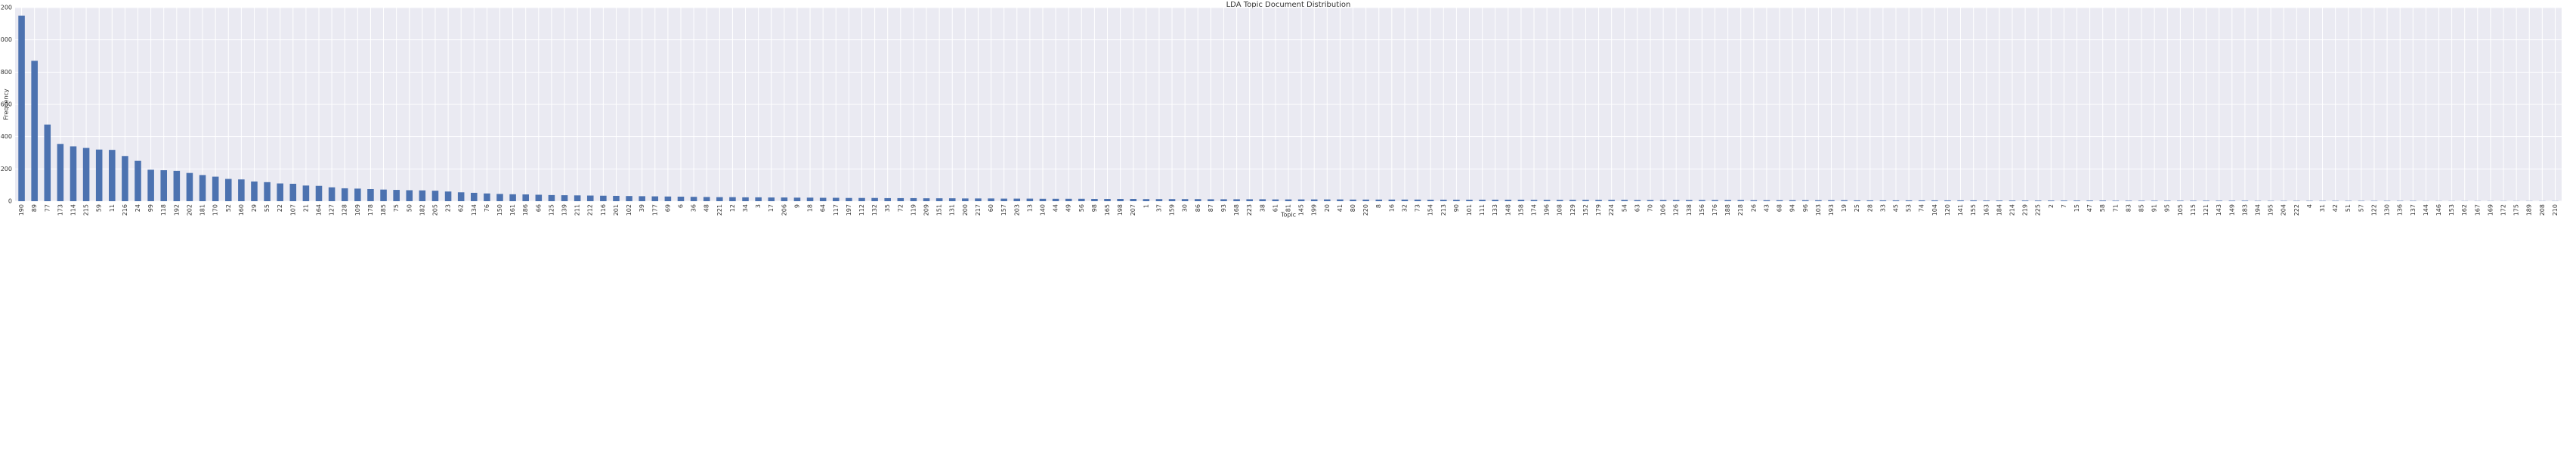 The height and width of the screenshot is (475, 2576). I want to click on x-tick-label: 60, so click(991, 208).